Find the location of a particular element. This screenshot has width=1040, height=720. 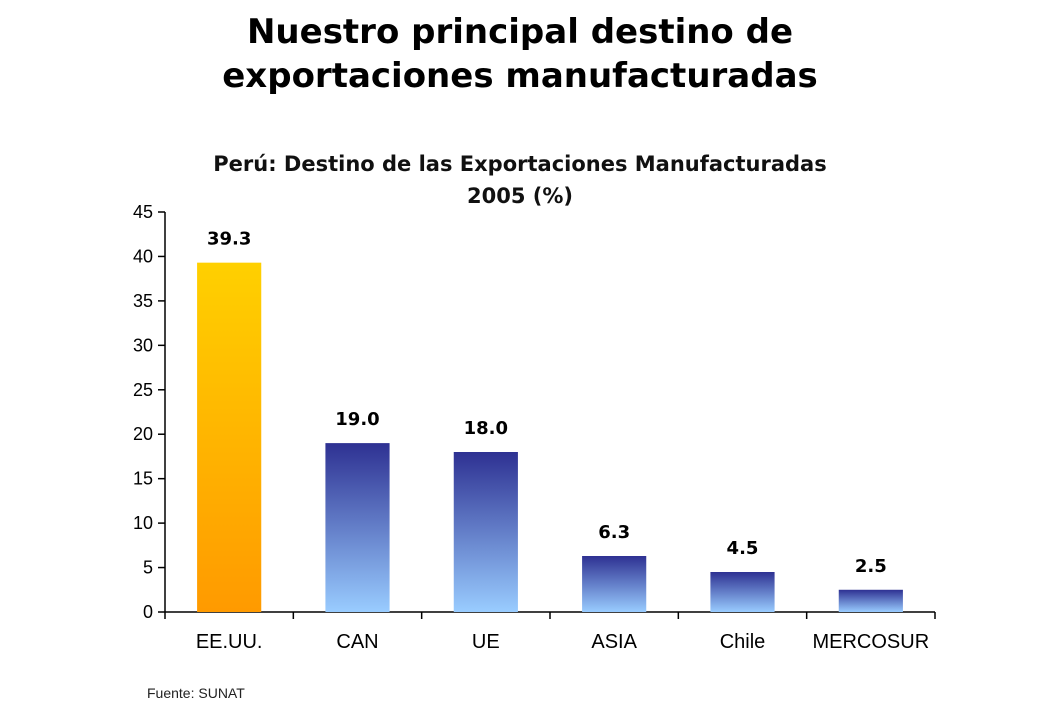

chart-title-line-2: 2005 (%) is located at coordinates (520, 196).